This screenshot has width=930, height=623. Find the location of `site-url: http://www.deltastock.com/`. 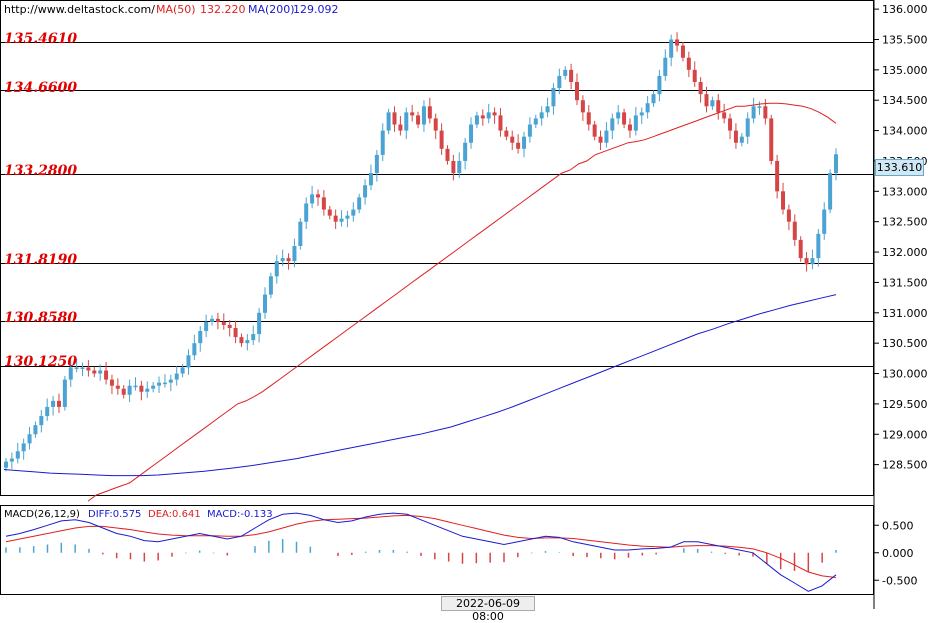

site-url: http://www.deltastock.com/ is located at coordinates (79, 9).